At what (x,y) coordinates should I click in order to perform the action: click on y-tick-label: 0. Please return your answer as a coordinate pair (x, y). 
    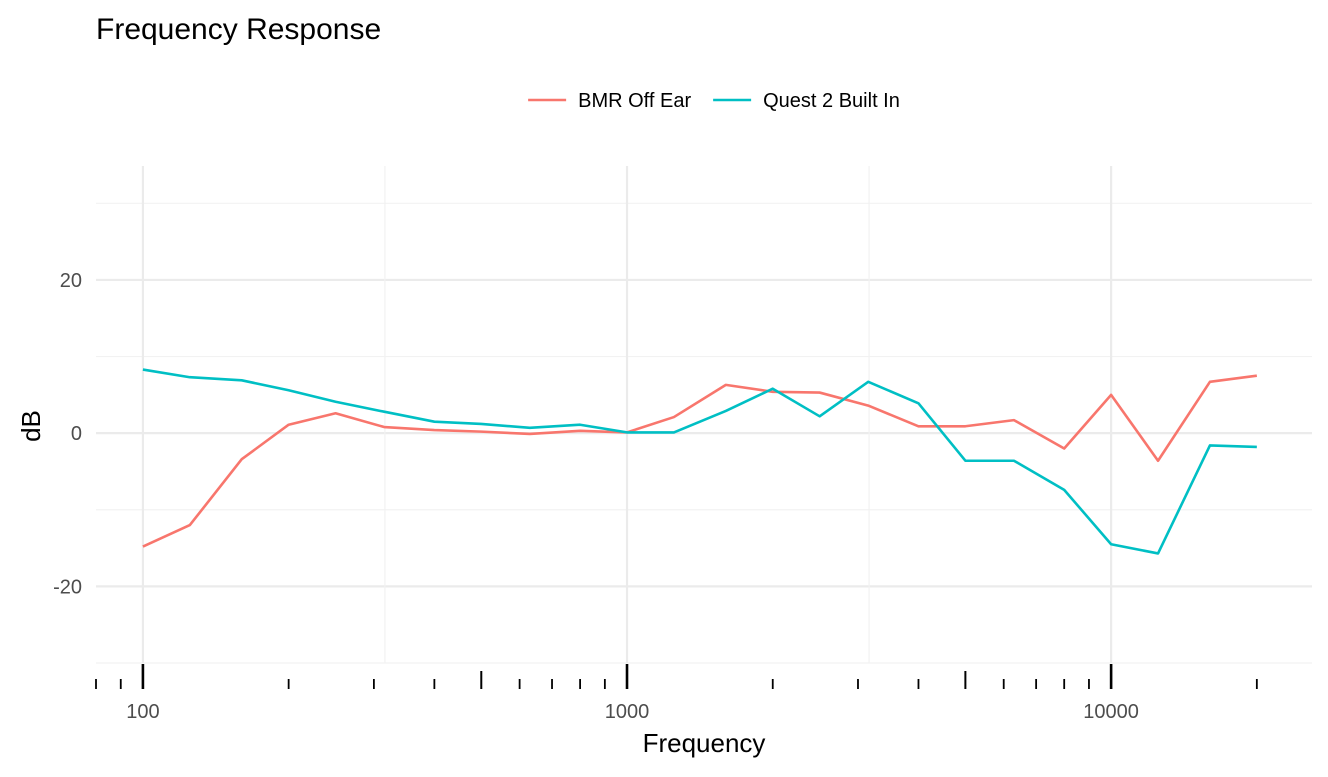
    Looking at the image, I should click on (76, 434).